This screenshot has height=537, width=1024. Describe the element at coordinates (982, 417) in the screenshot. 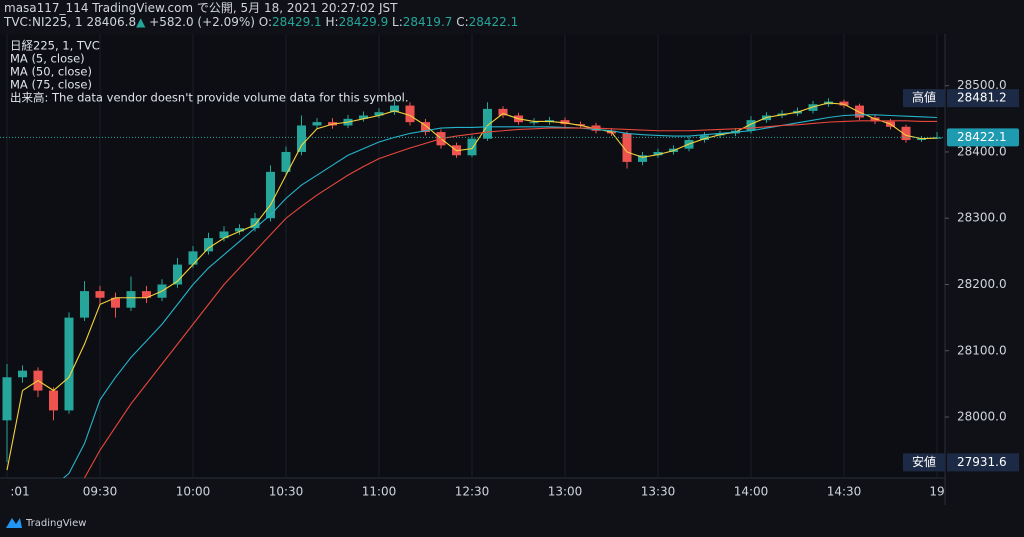

I see `y-tick-label: 28000.0` at that location.